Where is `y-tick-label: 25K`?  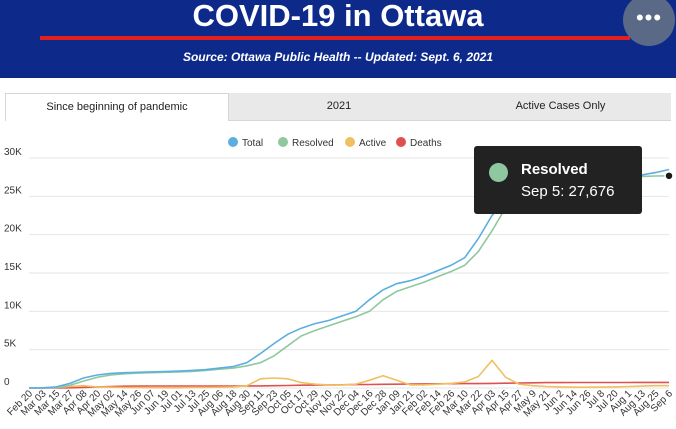 y-tick-label: 25K is located at coordinates (13, 190).